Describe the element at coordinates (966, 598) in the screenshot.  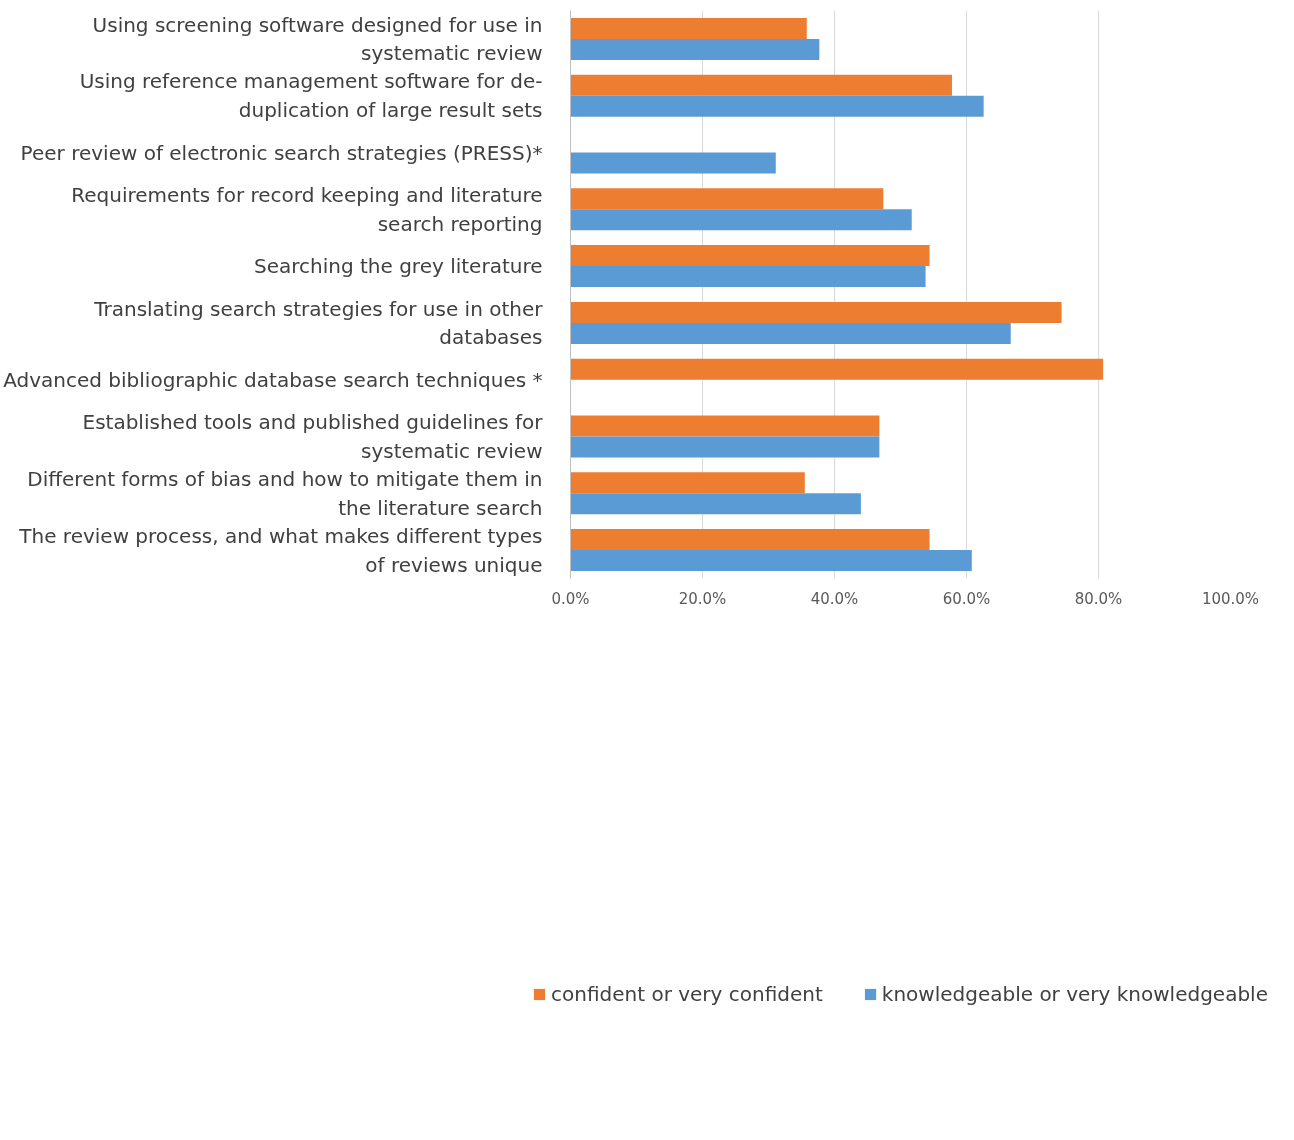
I see `x-tick-label: 60.0%` at that location.